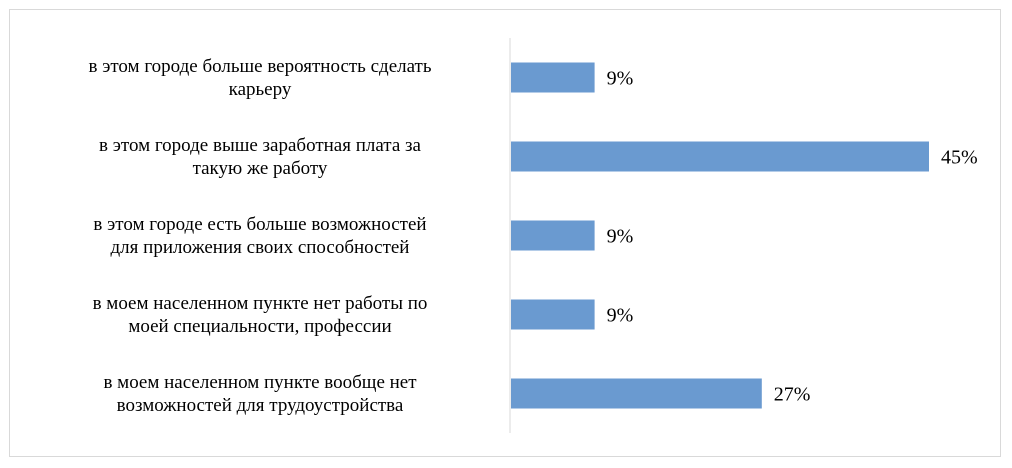 The image size is (1012, 468). I want to click on data-label-3: 9%, so click(620, 237).